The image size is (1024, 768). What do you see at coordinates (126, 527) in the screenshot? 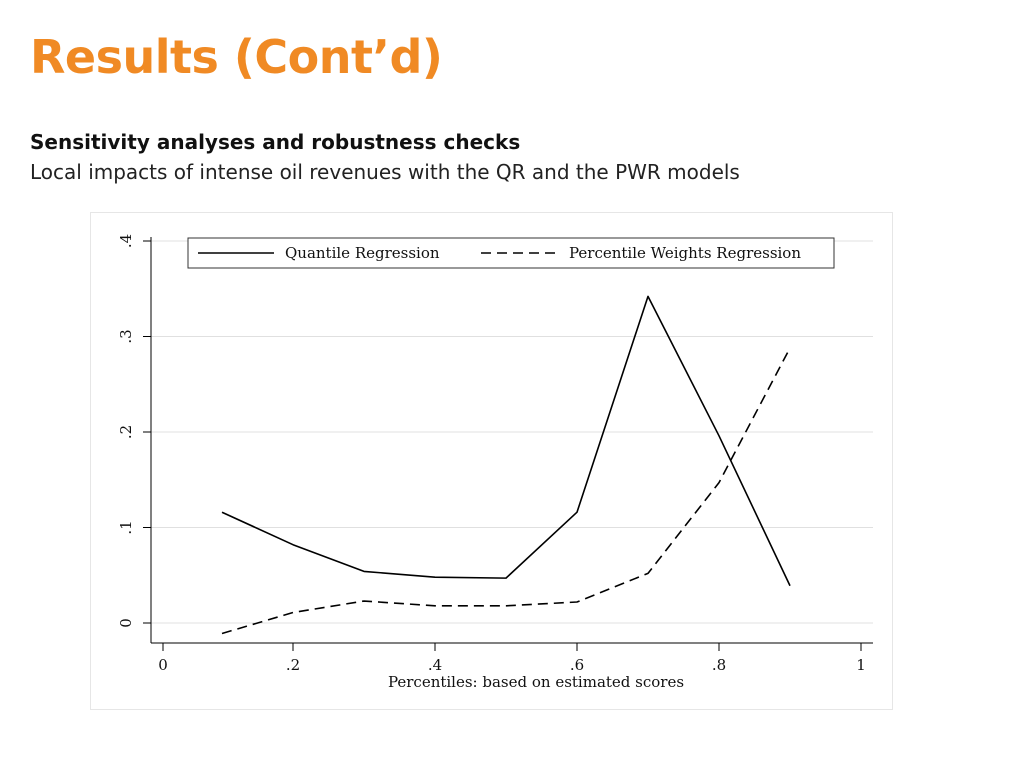
I see `y-tick-label: .1` at bounding box center [126, 527].